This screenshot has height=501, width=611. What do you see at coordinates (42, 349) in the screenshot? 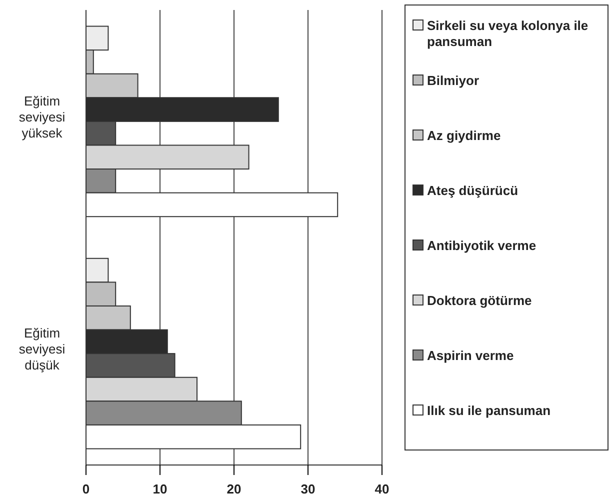
I see `y-tick-label: Eğitim seviyesi düşük` at bounding box center [42, 349].